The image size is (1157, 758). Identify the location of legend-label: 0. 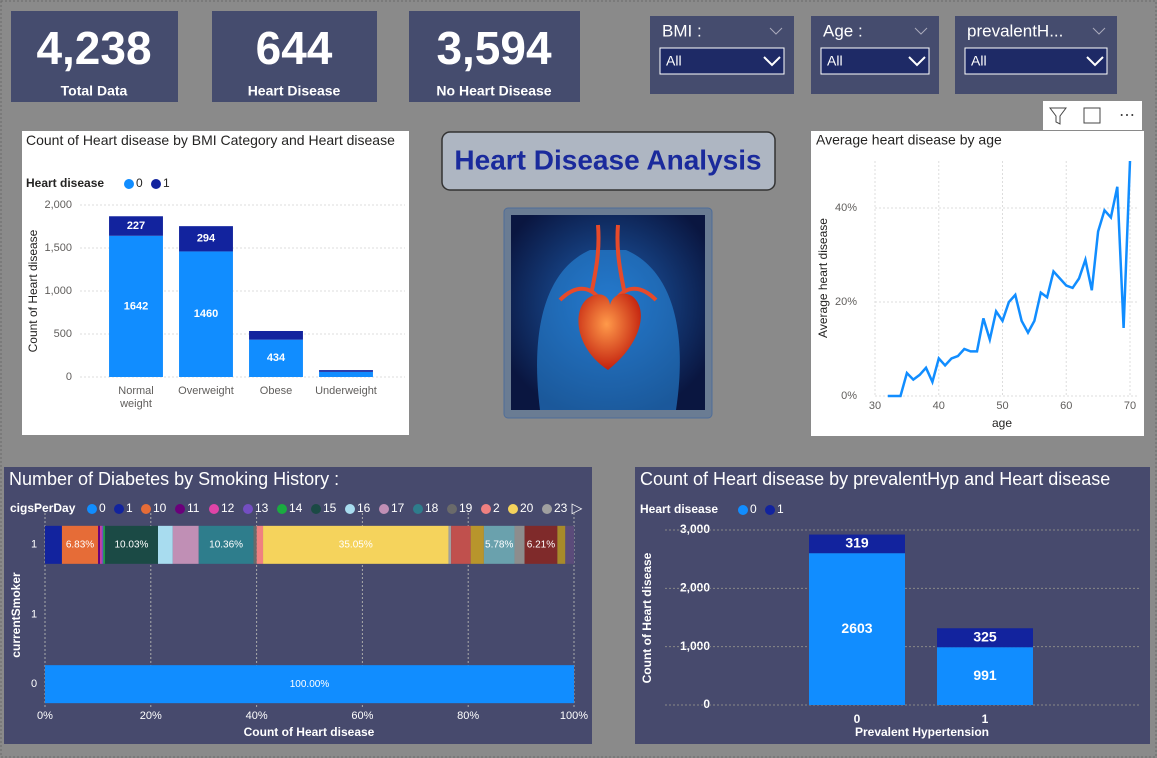
(753, 509).